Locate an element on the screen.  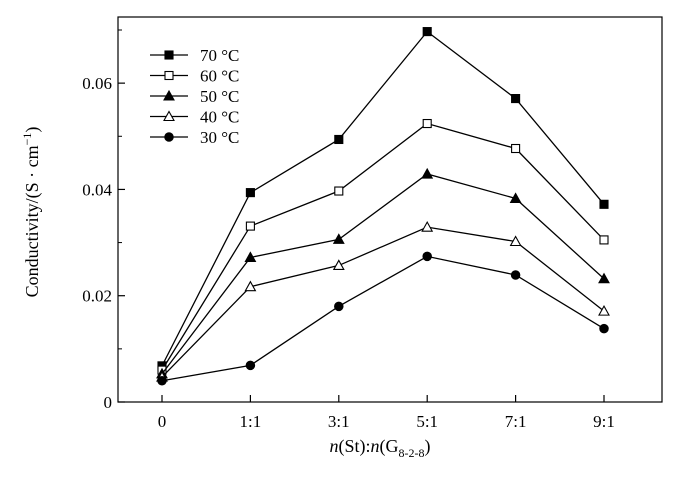
legend-label: 40 °C is located at coordinates (219, 117).